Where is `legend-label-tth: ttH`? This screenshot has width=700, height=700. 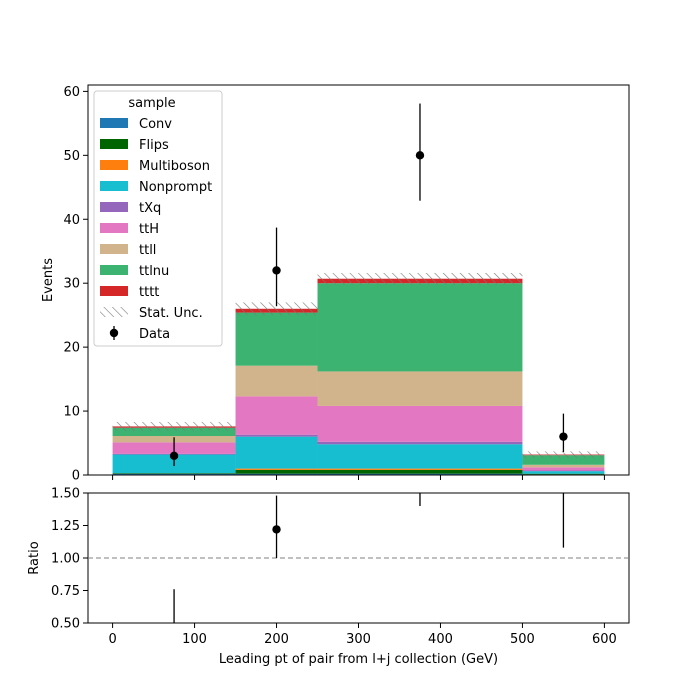 legend-label-tth: ttH is located at coordinates (149, 229).